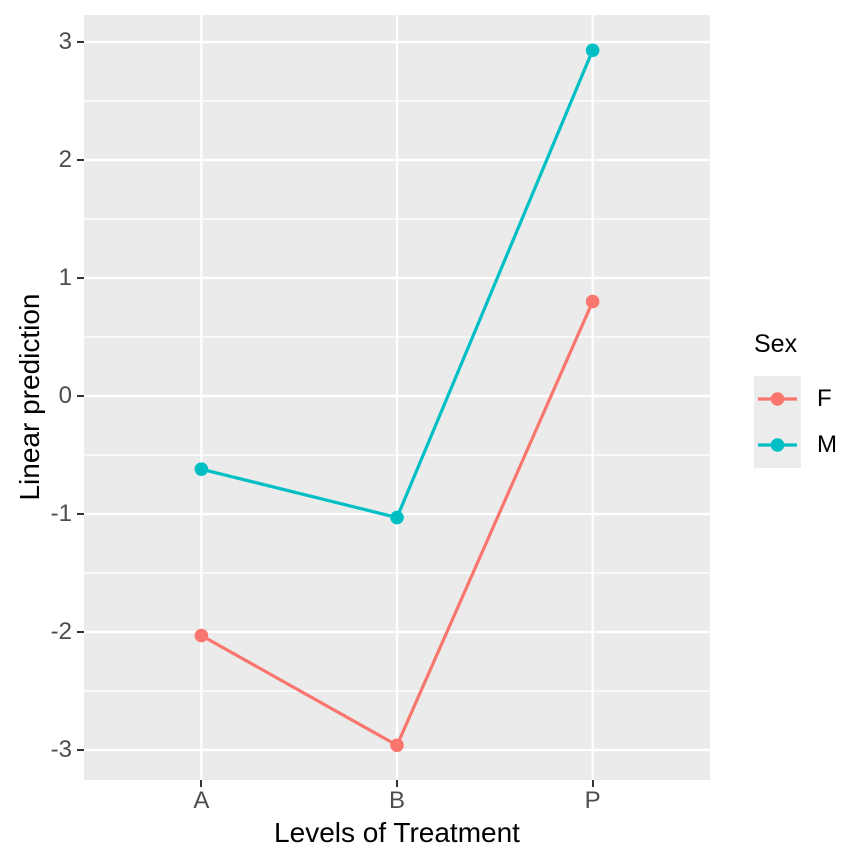 The width and height of the screenshot is (864, 865). What do you see at coordinates (29, 397) in the screenshot?
I see `y-axis-title: Linear prediction` at bounding box center [29, 397].